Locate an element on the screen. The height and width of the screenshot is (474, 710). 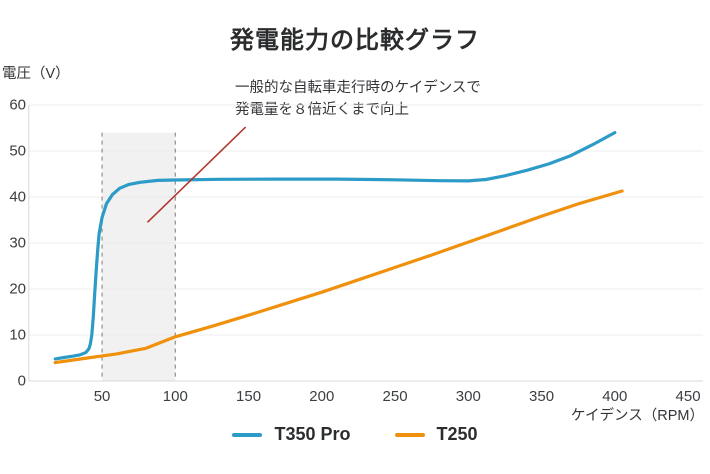
x-tick-label: 100 is located at coordinates (175, 396).